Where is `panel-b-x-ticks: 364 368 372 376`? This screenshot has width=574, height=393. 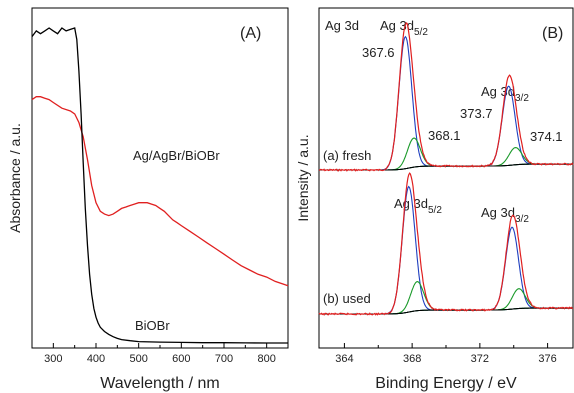 panel-b-x-ticks: 364 368 372 376 is located at coordinates (446, 354).